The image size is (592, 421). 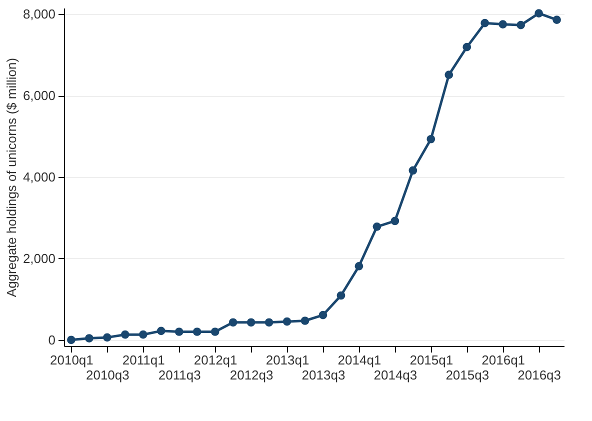 What do you see at coordinates (504, 360) in the screenshot?
I see `x-tick-label: 2016q1` at bounding box center [504, 360].